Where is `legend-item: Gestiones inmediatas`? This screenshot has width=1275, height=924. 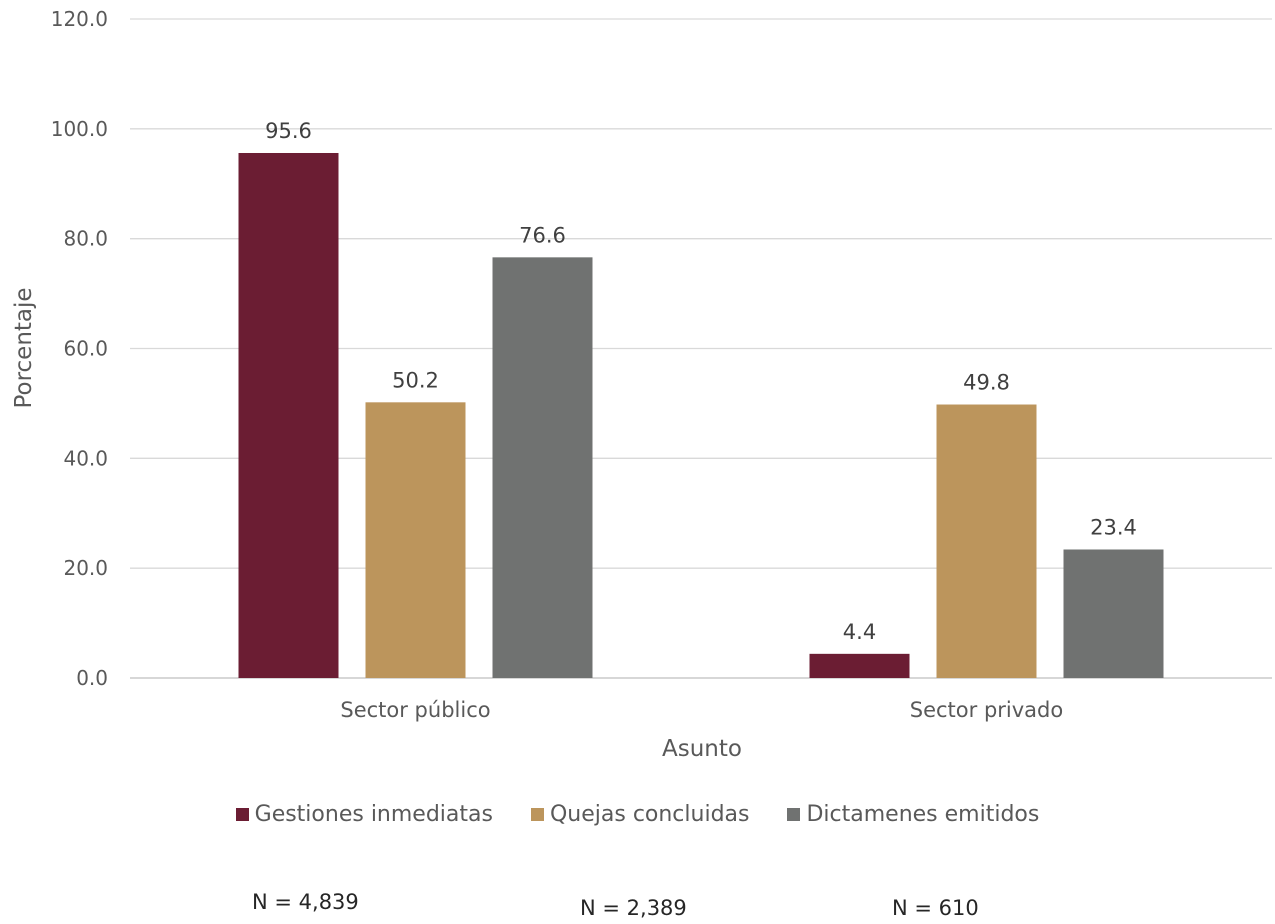
legend-item: Gestiones inmediatas is located at coordinates (364, 814).